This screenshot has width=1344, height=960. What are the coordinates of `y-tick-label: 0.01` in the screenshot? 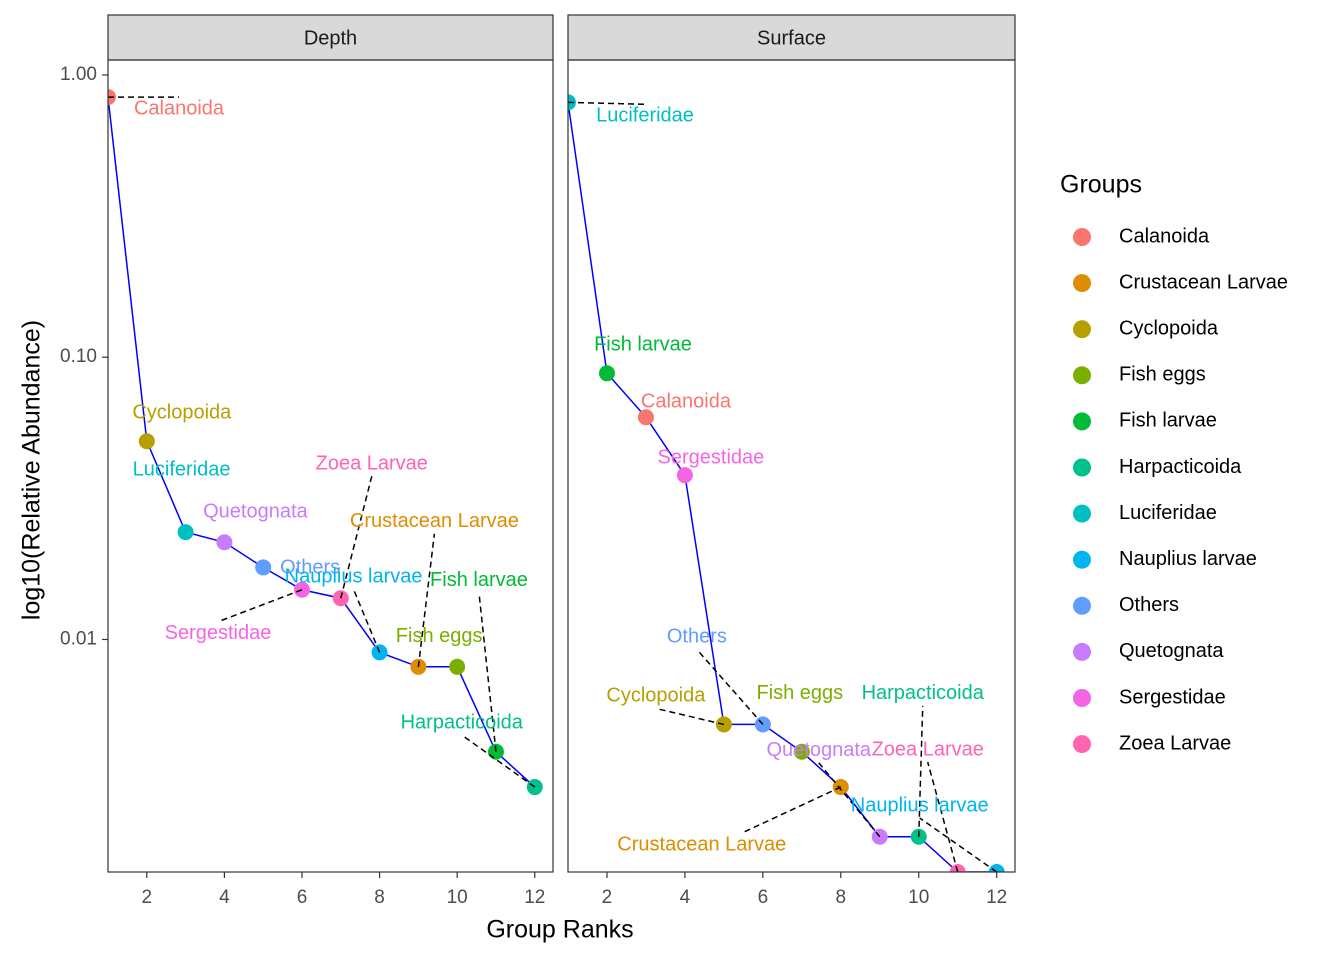 It's located at (78, 638).